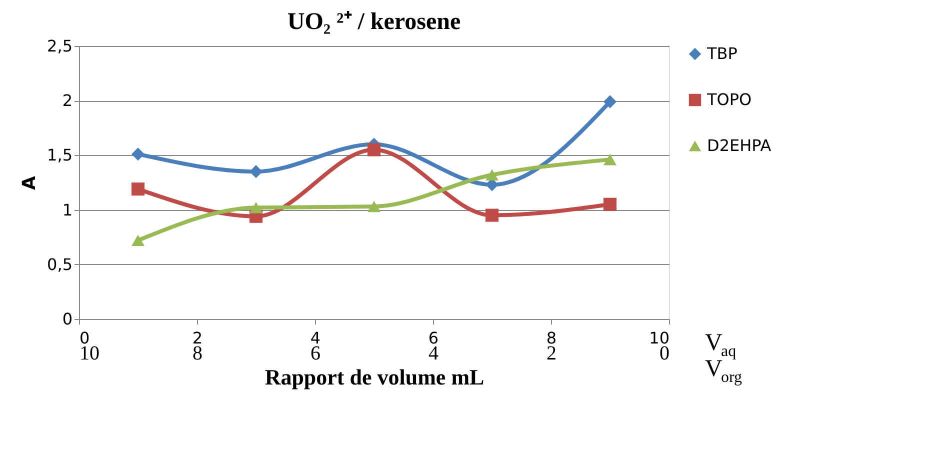 The image size is (926, 457). What do you see at coordinates (729, 99) in the screenshot?
I see `legend-label: TOPO` at bounding box center [729, 99].